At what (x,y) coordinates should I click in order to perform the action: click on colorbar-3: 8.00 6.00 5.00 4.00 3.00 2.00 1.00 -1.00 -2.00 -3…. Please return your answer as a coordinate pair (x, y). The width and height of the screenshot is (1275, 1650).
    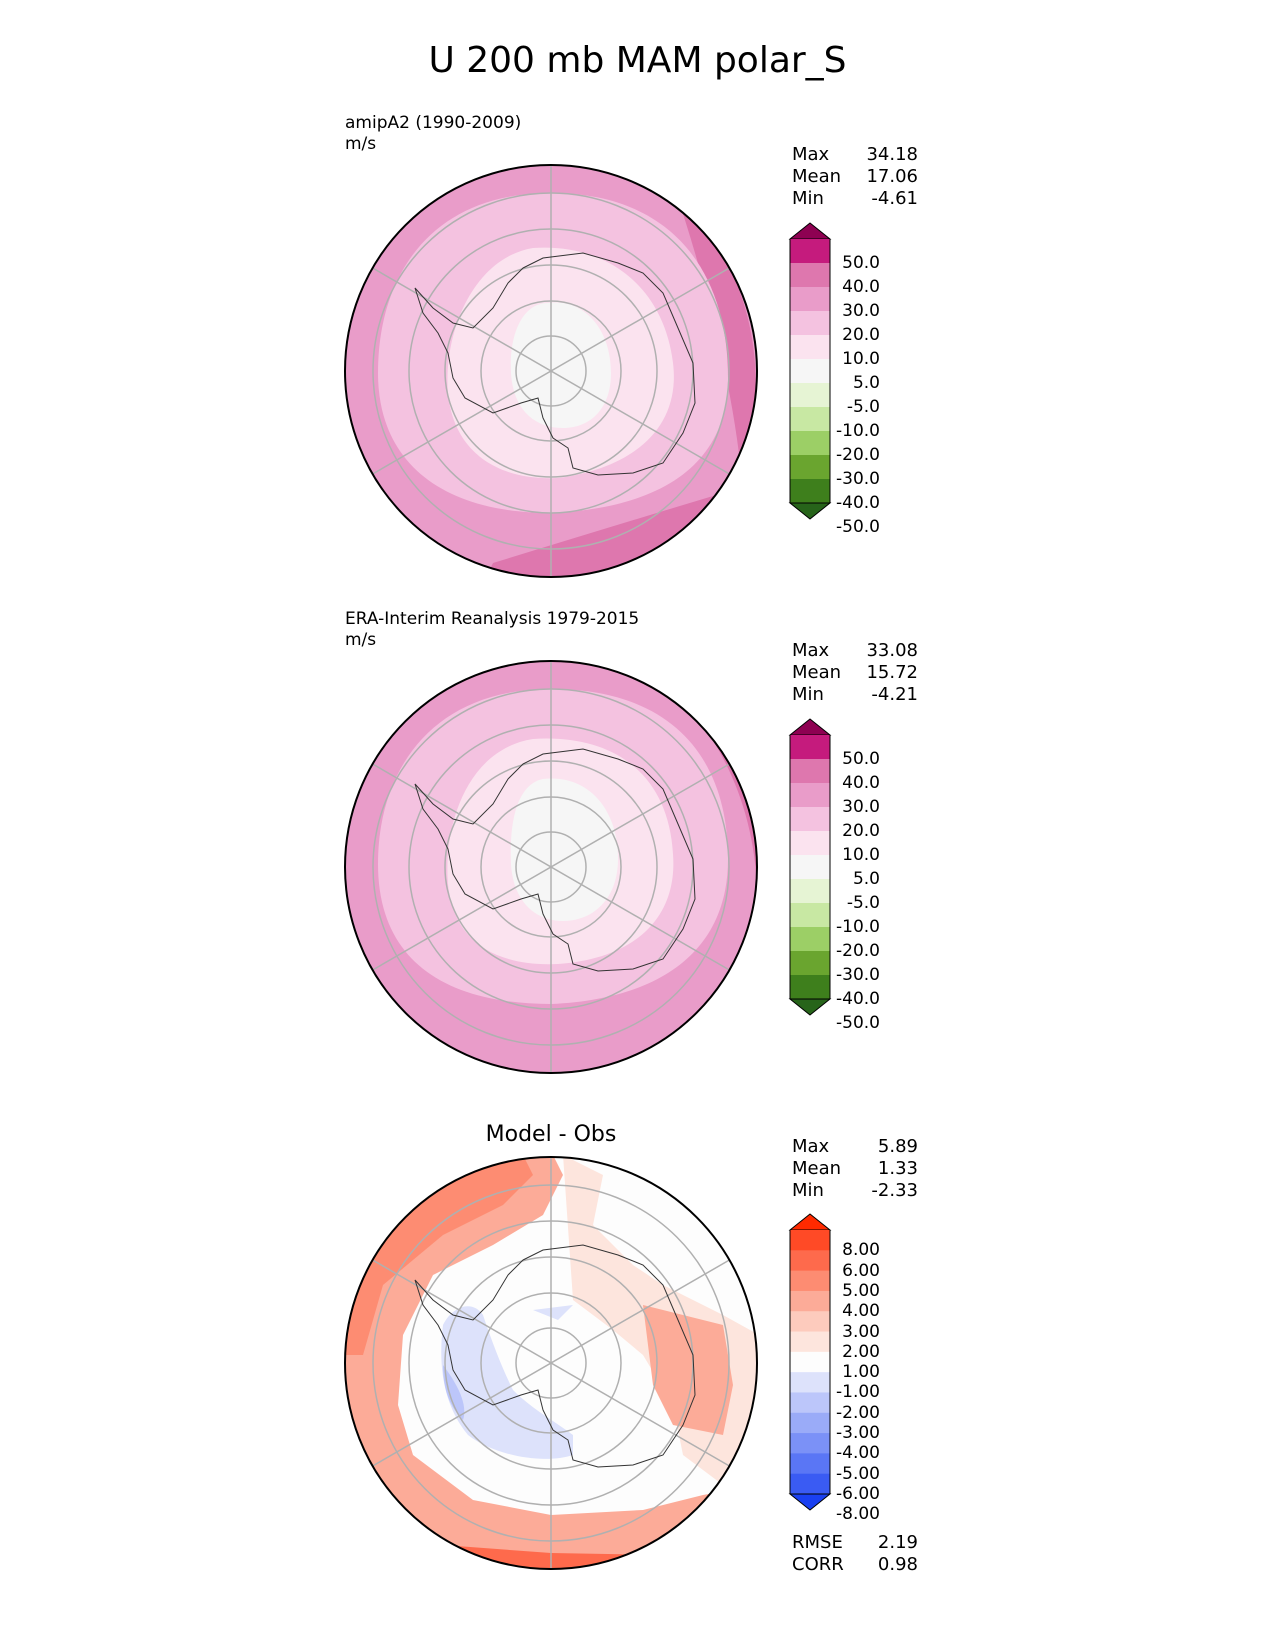
    Looking at the image, I should click on (849, 1368).